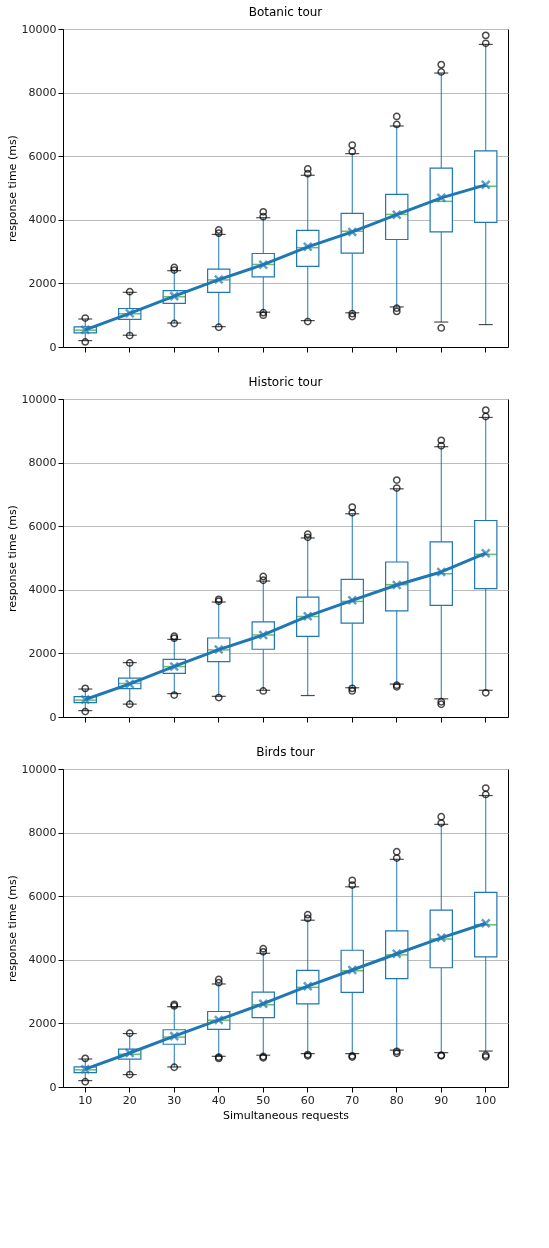 Image resolution: width=549 pixels, height=1248 pixels. Describe the element at coordinates (263, 1100) in the screenshot. I see `x-tick-label: 50` at that location.